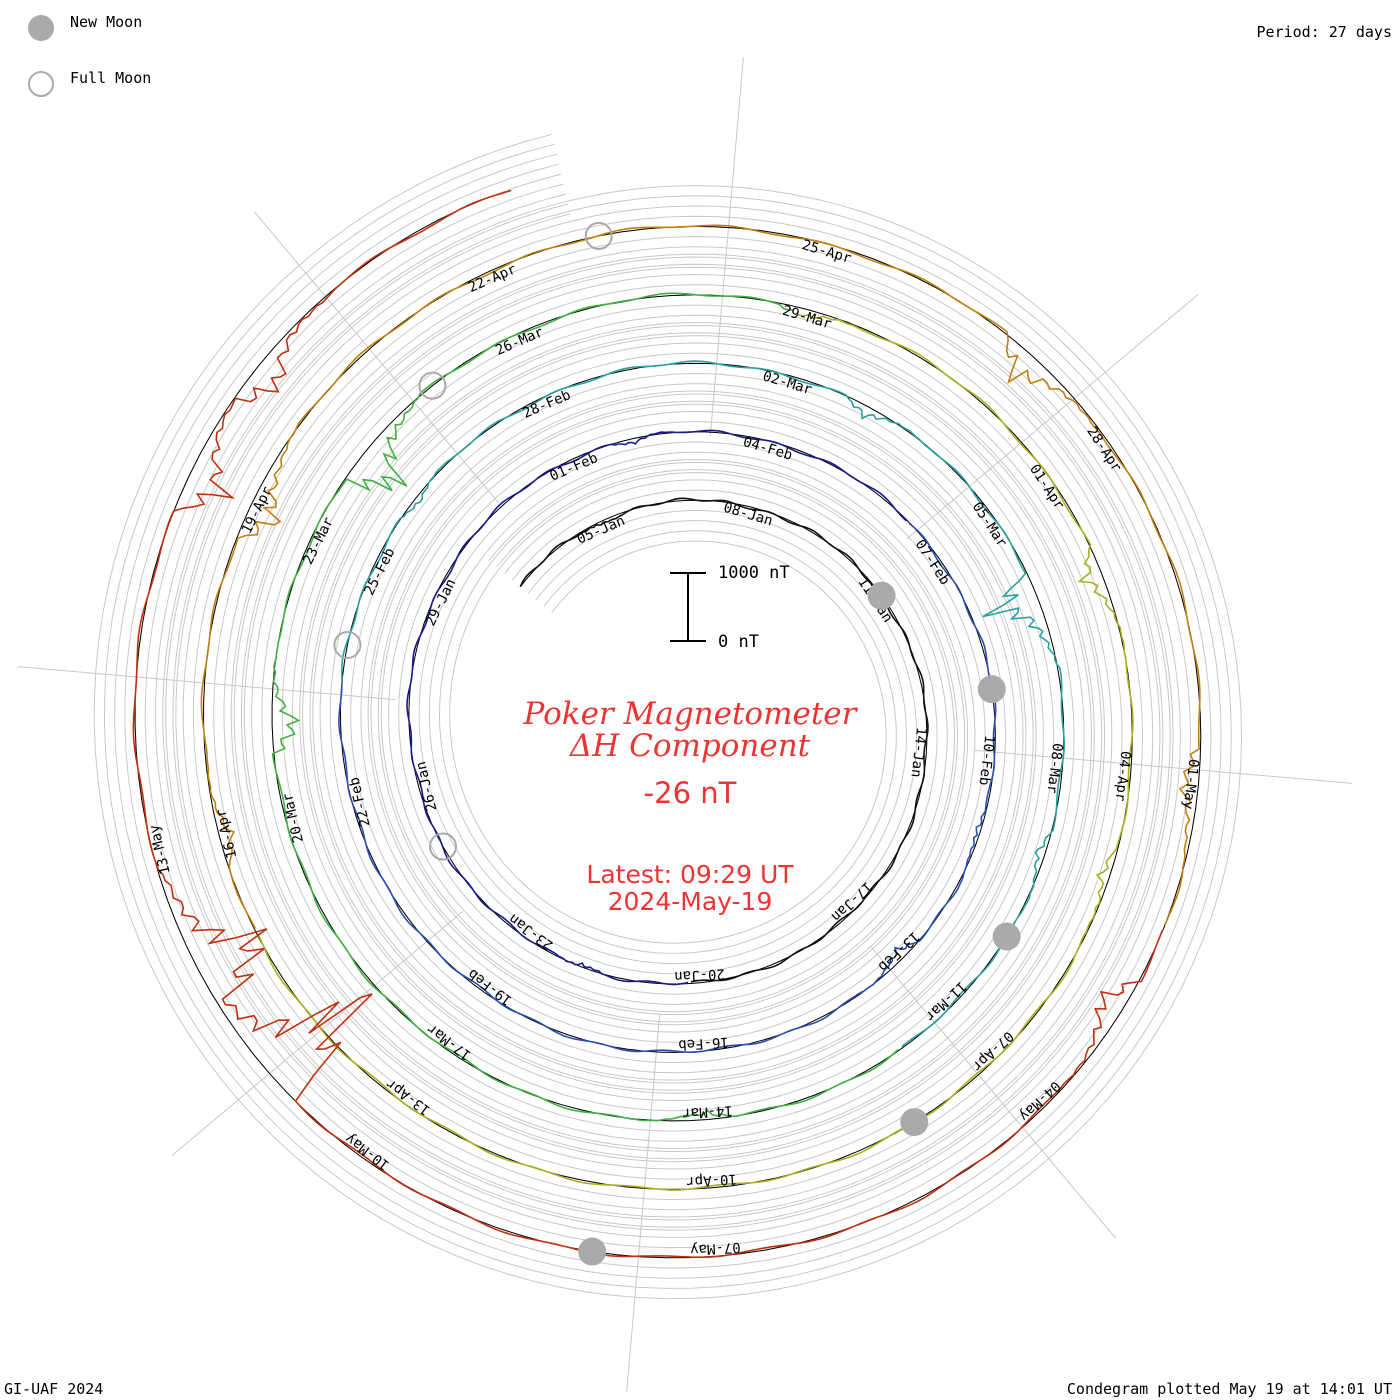  Describe the element at coordinates (1054, 768) in the screenshot. I see `date-tick-label: 08-Mar` at that location.